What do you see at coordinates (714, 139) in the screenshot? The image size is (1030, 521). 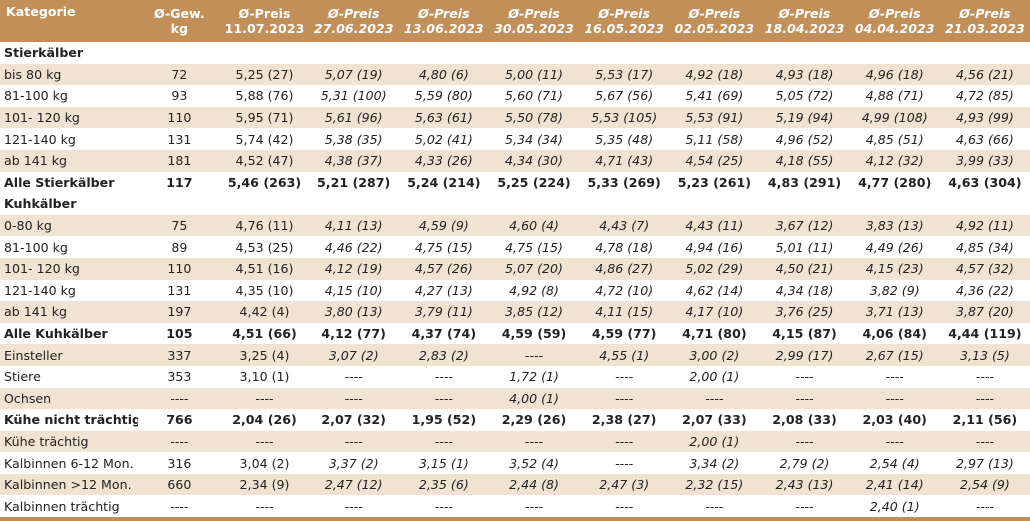 I see `price-cell: 5,11 (58)` at bounding box center [714, 139].